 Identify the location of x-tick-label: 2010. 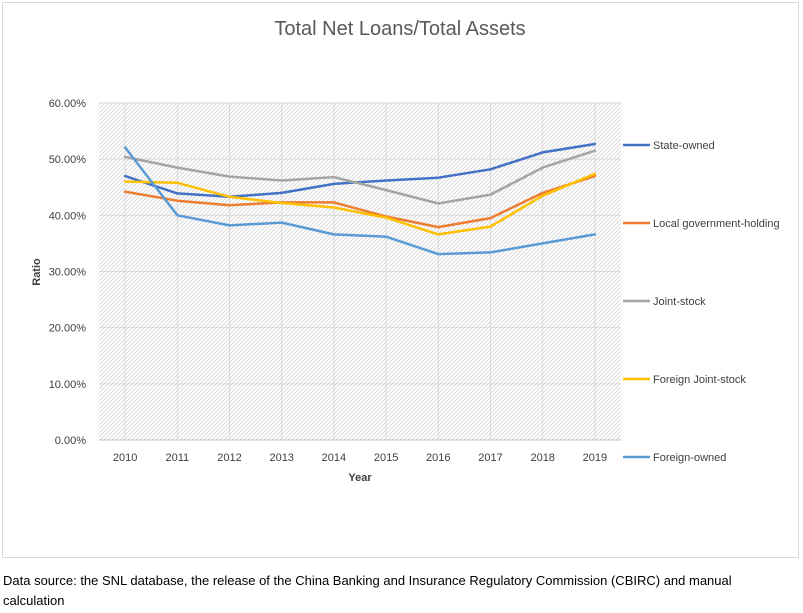
(125, 458).